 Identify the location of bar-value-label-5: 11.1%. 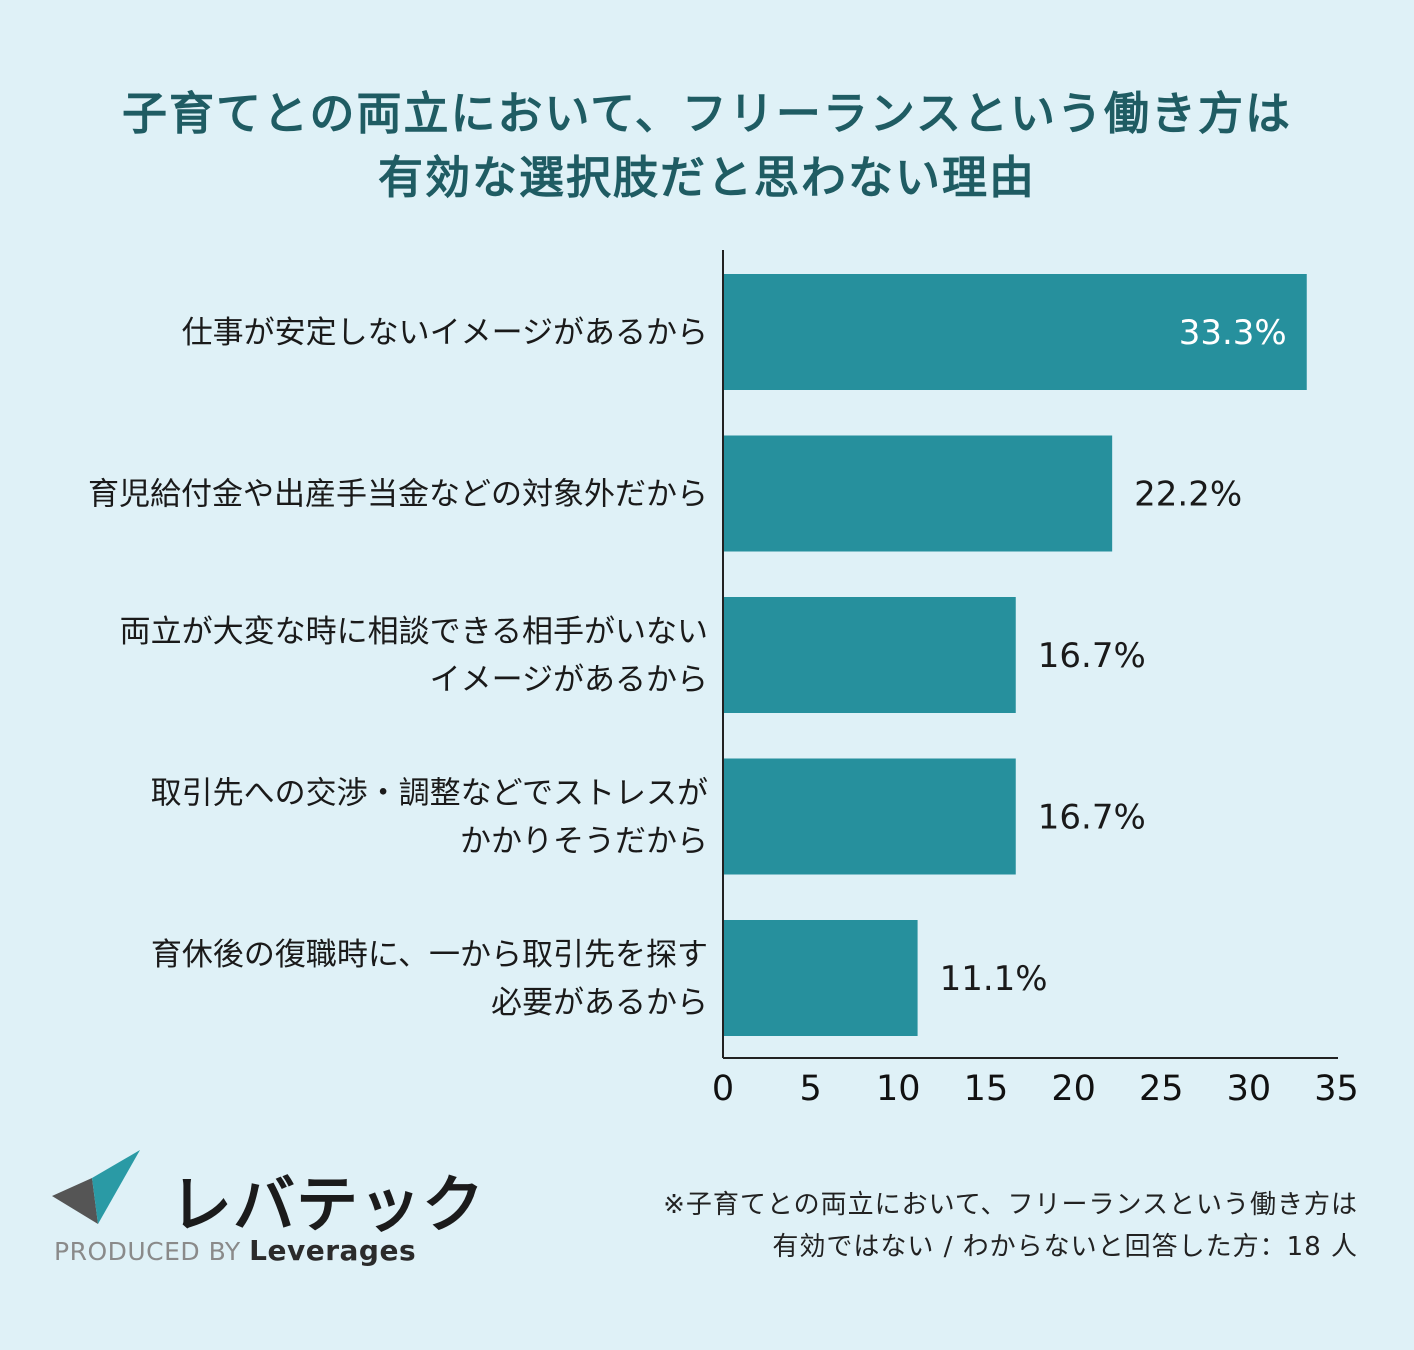
(994, 979).